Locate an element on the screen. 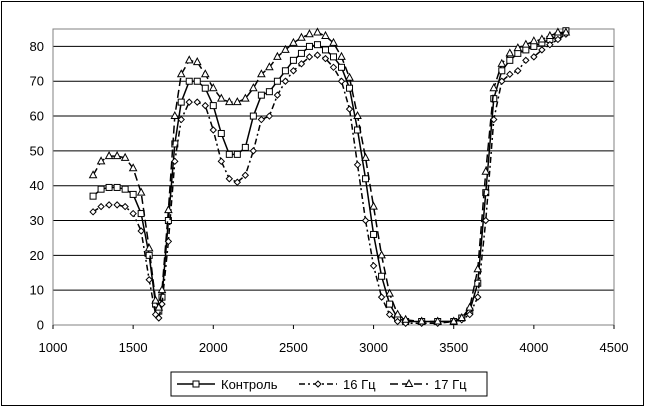 This screenshot has width=646, height=408. legend-item: 16 Гц is located at coordinates (337, 384).